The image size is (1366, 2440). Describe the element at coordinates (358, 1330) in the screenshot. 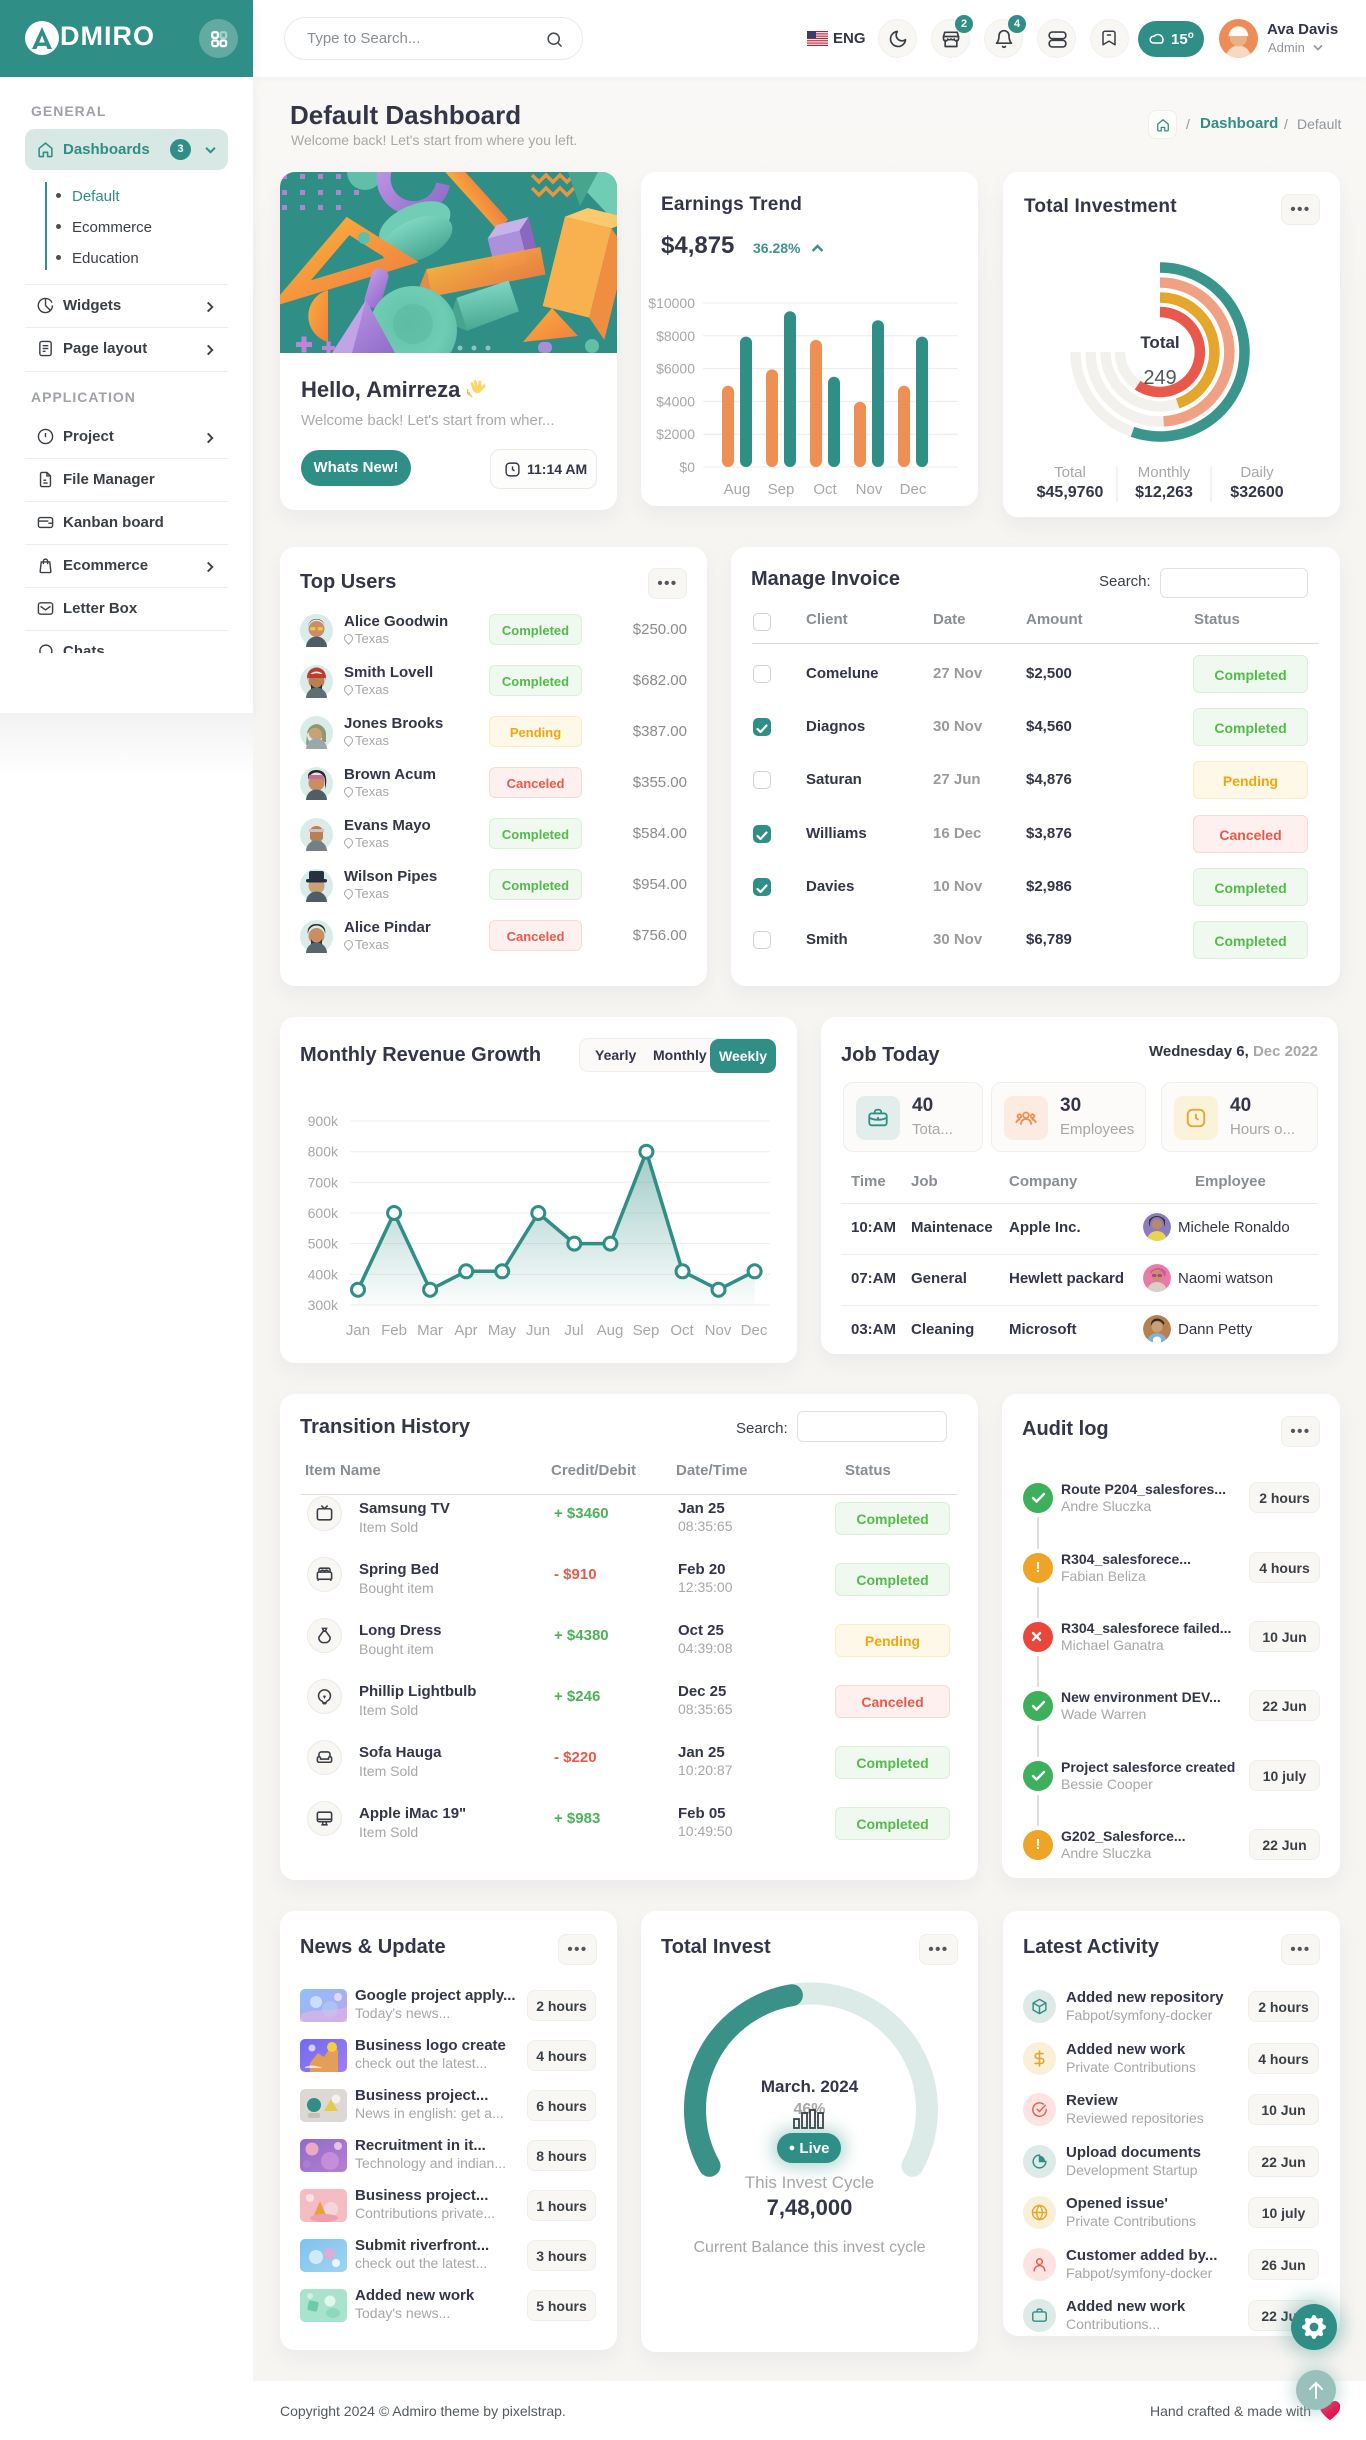

I see `svg-text: Jan` at that location.